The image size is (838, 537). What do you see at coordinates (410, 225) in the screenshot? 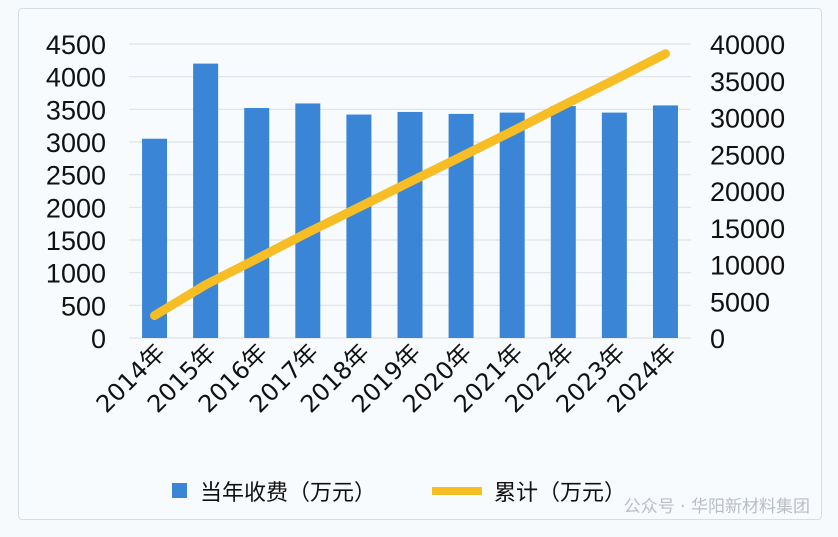
I see `bar-2019年` at bounding box center [410, 225].